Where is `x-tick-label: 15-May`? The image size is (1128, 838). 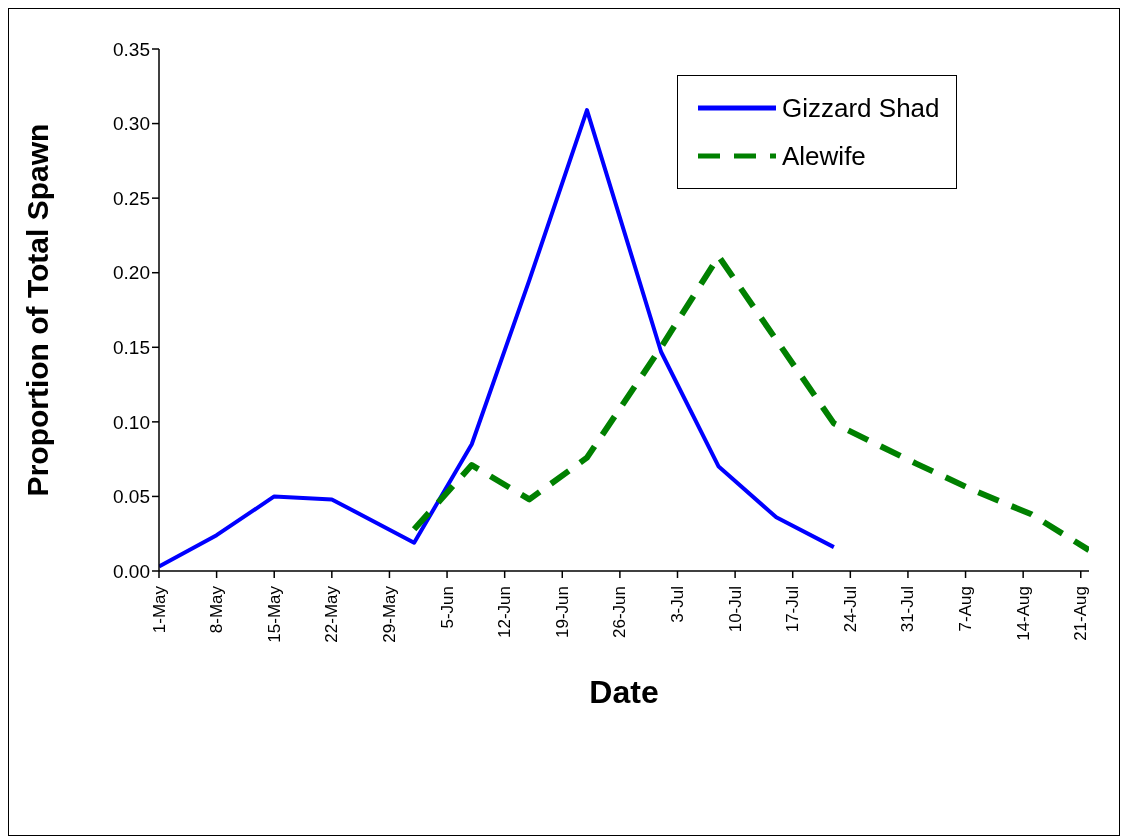 x-tick-label: 15-May is located at coordinates (274, 614).